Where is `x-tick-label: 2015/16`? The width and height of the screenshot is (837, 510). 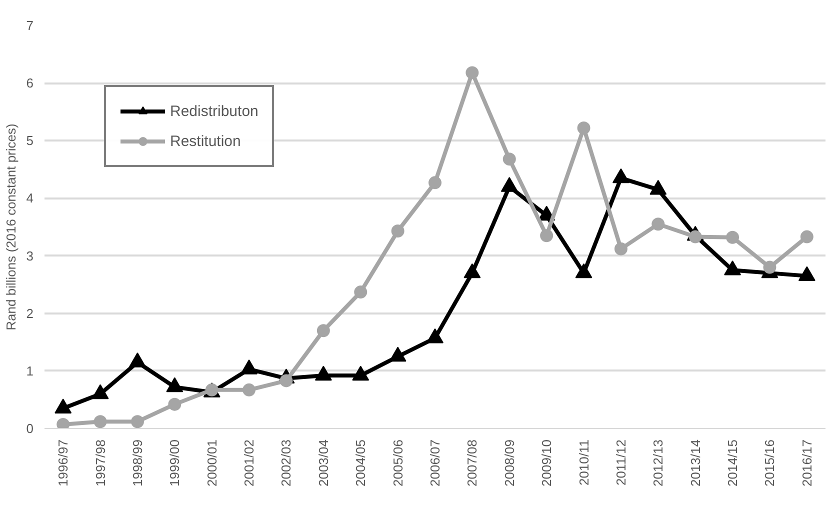 x-tick-label: 2015/16 is located at coordinates (770, 462).